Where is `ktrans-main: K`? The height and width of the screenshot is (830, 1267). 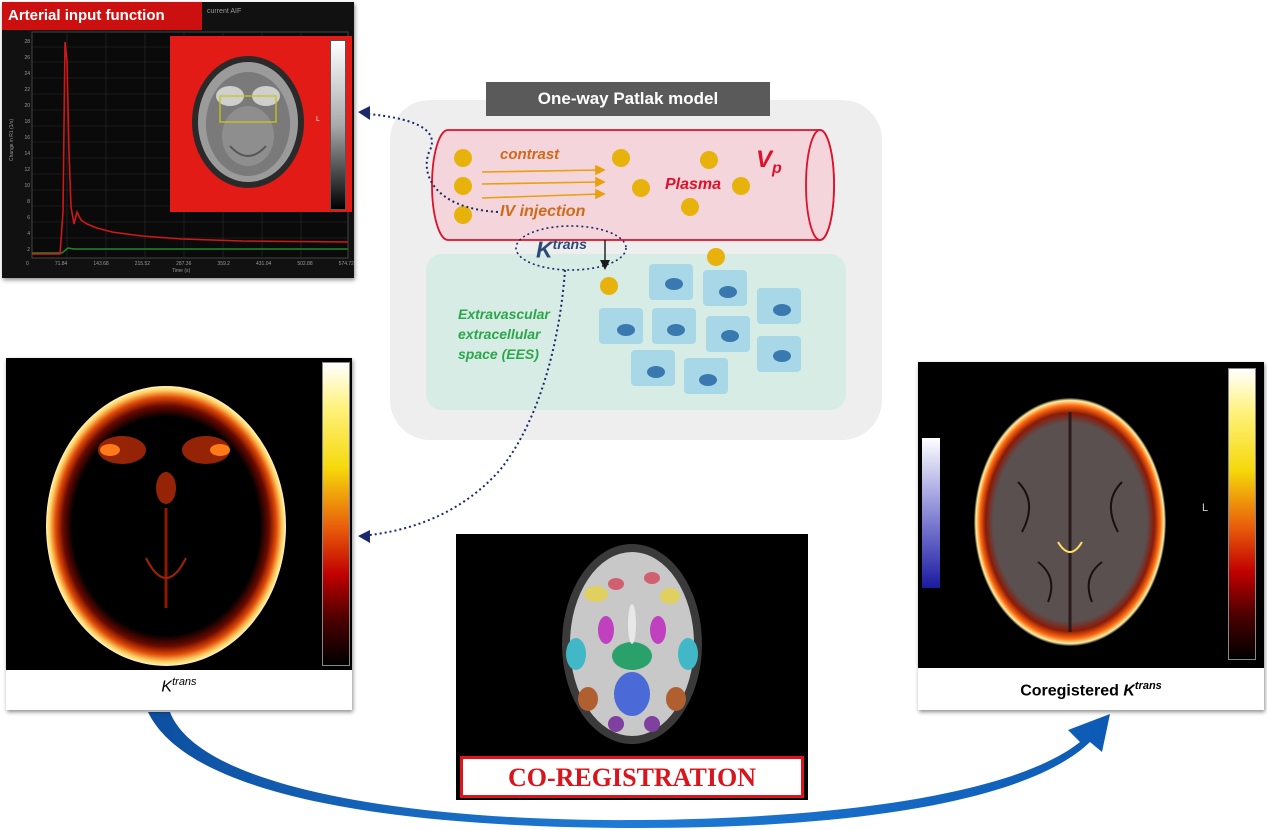
ktrans-main: K is located at coordinates (544, 249).